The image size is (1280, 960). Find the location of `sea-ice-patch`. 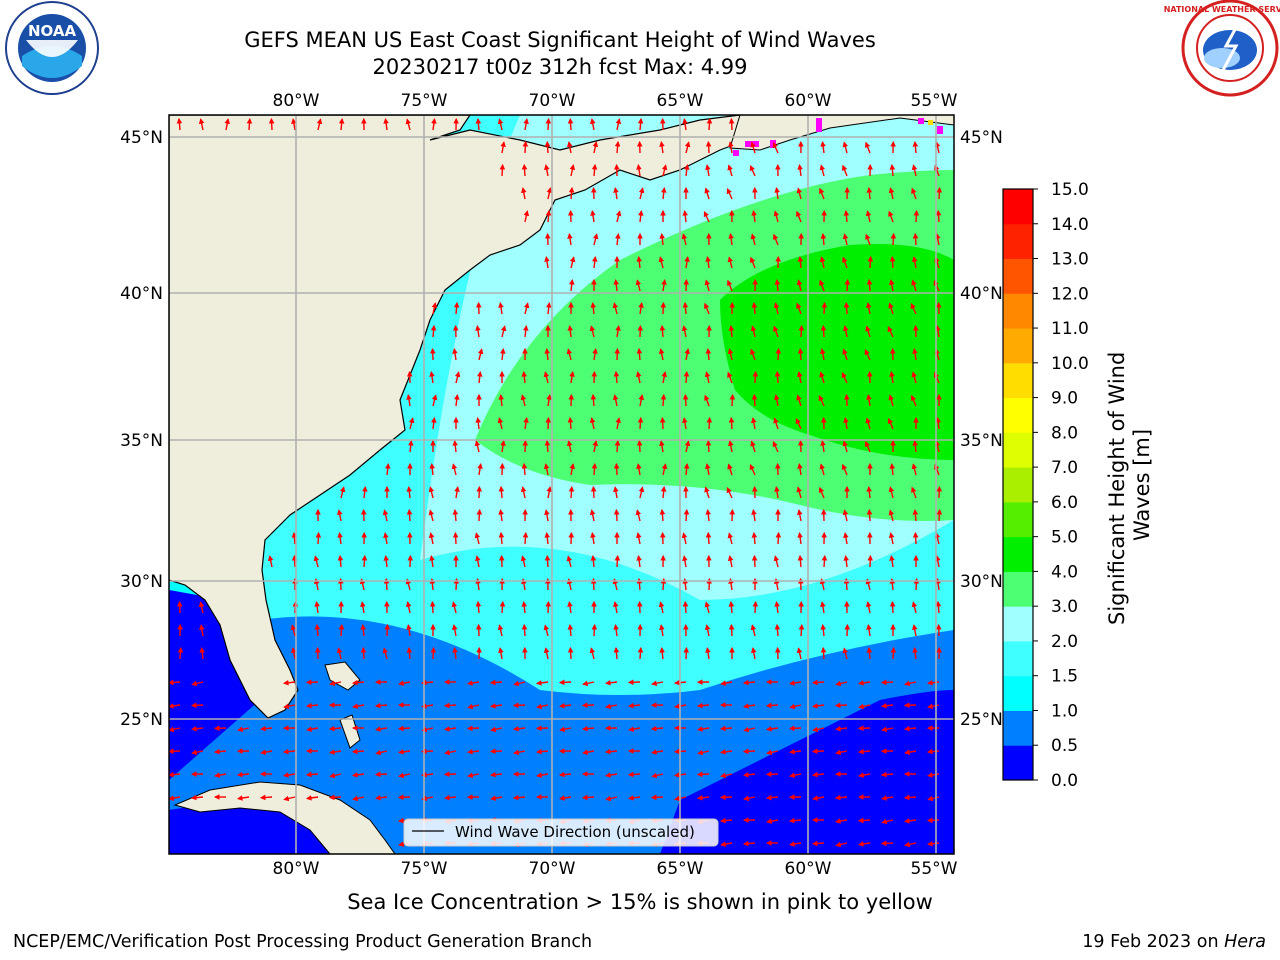

sea-ice-patch is located at coordinates (930, 122).